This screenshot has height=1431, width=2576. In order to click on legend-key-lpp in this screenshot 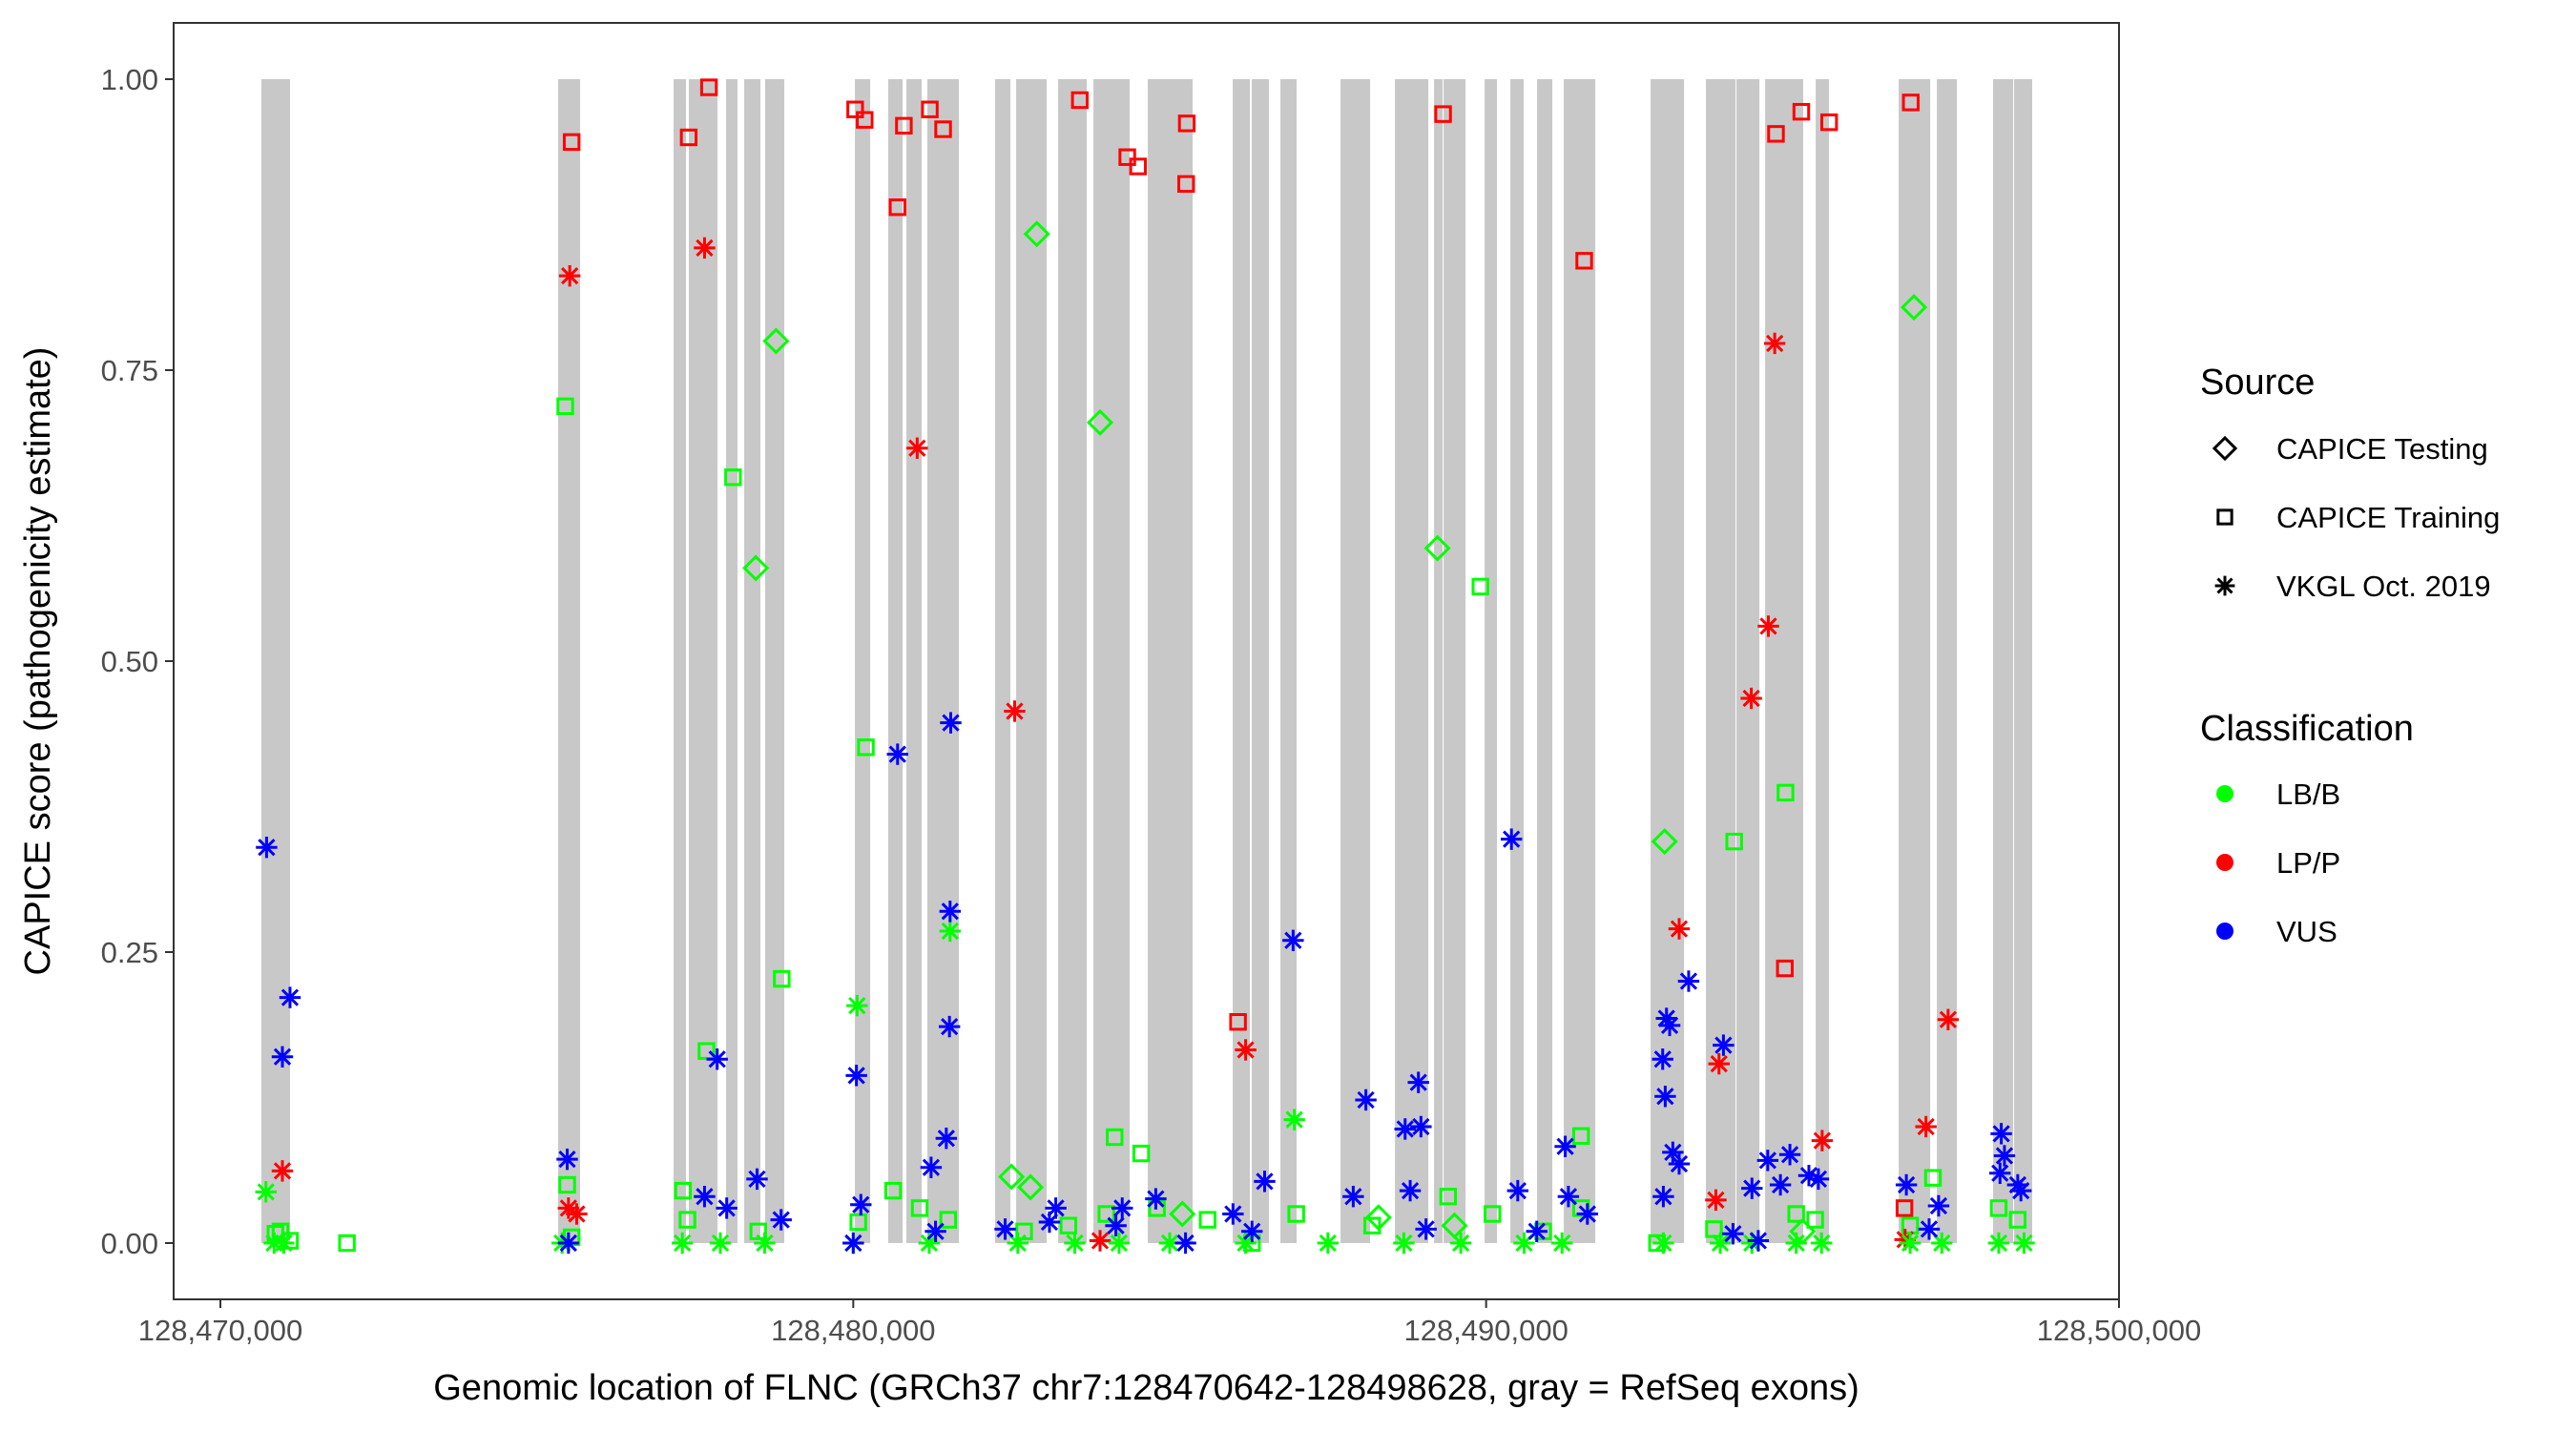, I will do `click(2224, 862)`.